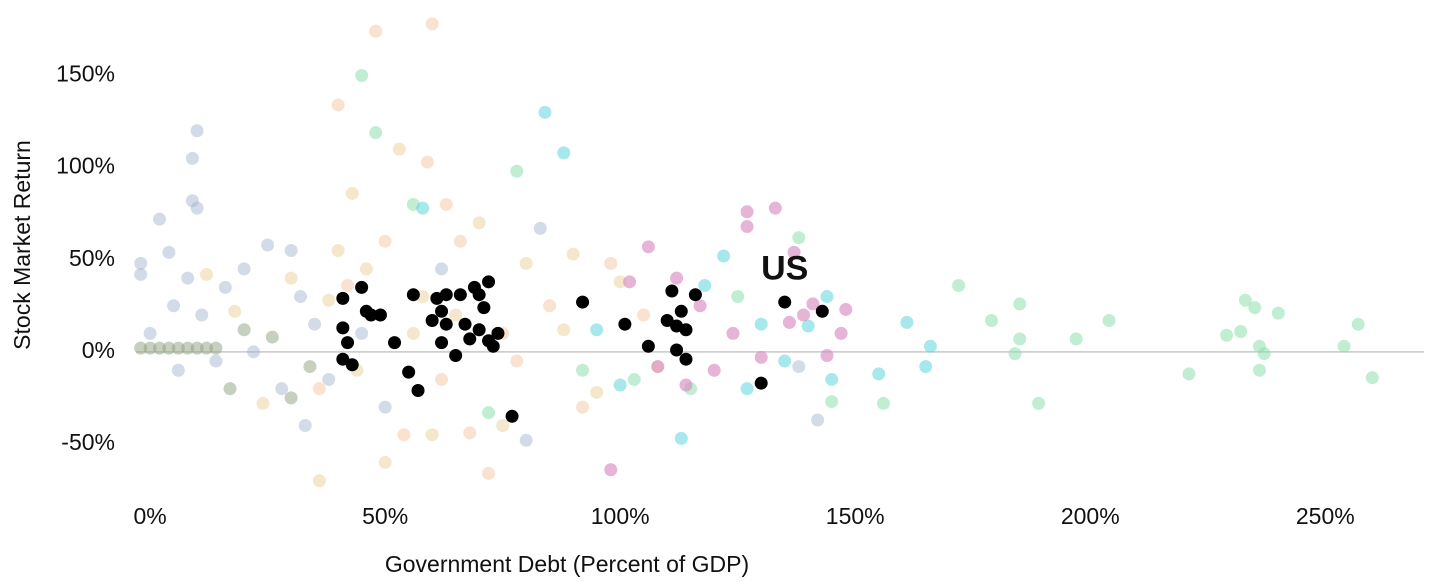  What do you see at coordinates (149, 516) in the screenshot?
I see `x-tick-label: 0%` at bounding box center [149, 516].